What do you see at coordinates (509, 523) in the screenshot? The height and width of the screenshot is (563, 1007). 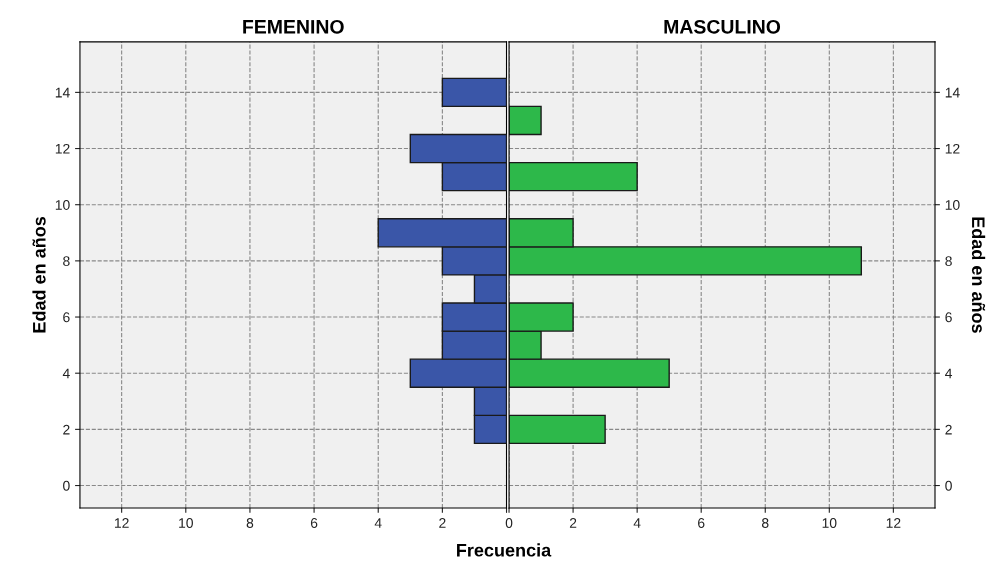 I see `x-tick-label: 0` at bounding box center [509, 523].